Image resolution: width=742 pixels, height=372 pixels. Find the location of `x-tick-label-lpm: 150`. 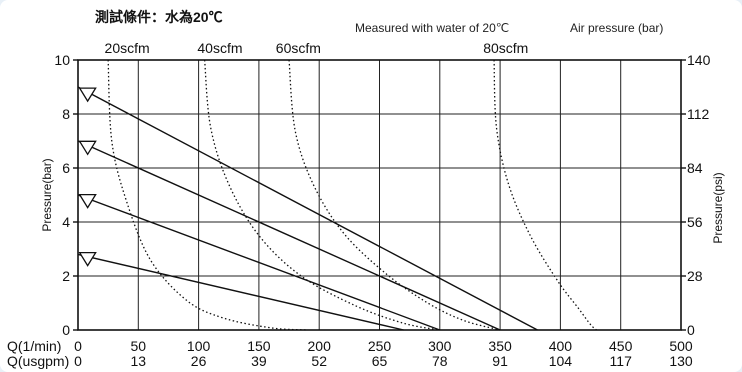

x-tick-label-lpm: 150 is located at coordinates (259, 346).